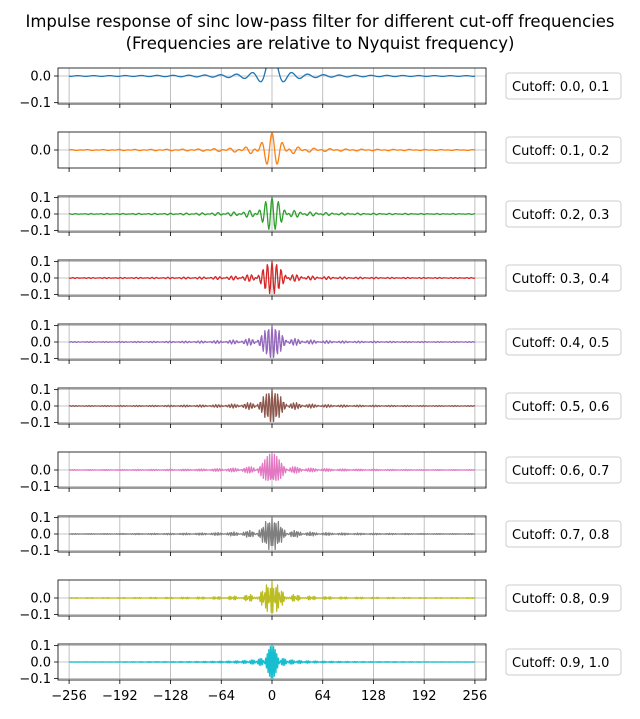  I want to click on legend-5: Cutoff: 0.4, 0.5, so click(563, 342).